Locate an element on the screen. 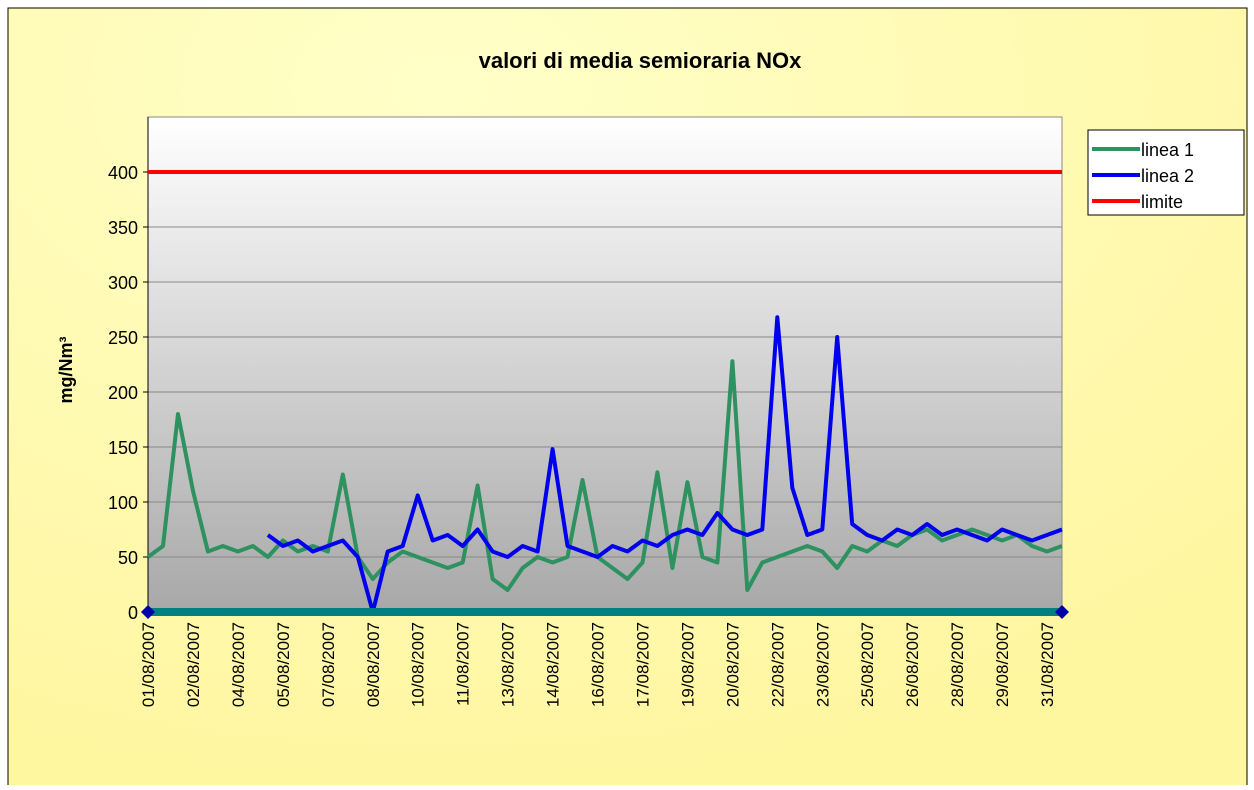  x-tick-label: 16/08/2007 is located at coordinates (598, 664).